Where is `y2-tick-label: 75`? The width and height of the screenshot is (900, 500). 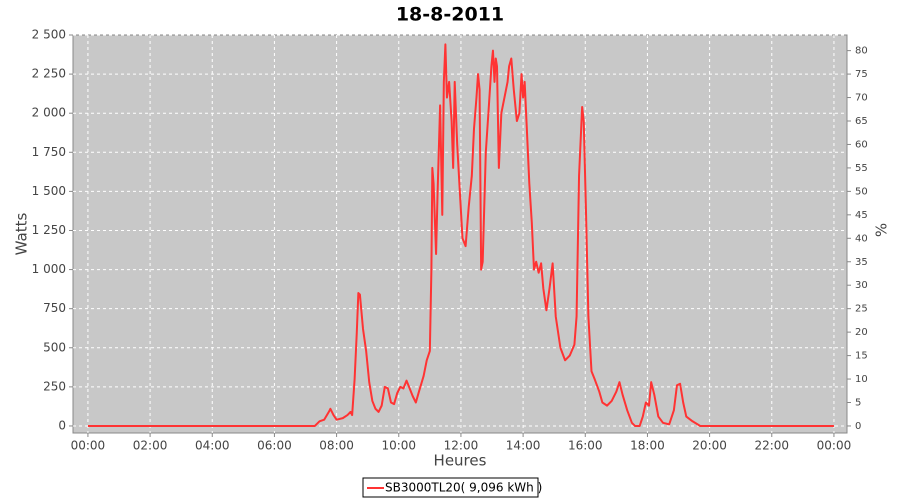
y2-tick-label: 75 is located at coordinates (861, 74).